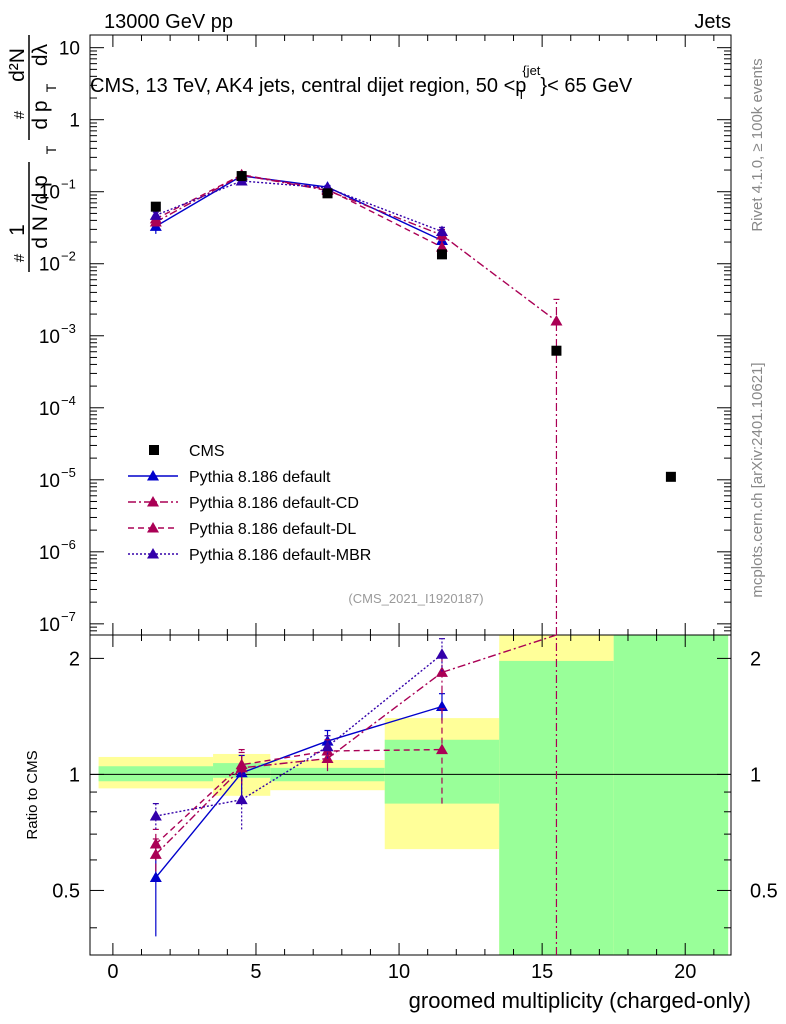  Describe the element at coordinates (755, 659) in the screenshot. I see `ratio-y-label-r-0: 2` at that location.